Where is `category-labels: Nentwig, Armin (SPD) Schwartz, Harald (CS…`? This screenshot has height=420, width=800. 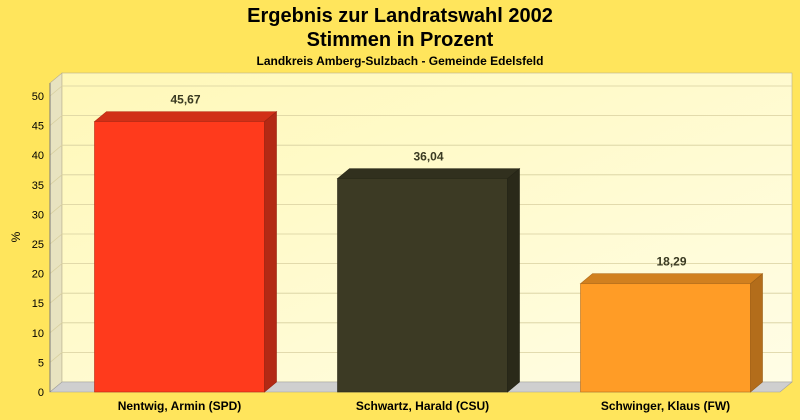
category-labels: Nentwig, Armin (SPD) Schwartz, Harald (CS… is located at coordinates (424, 406).